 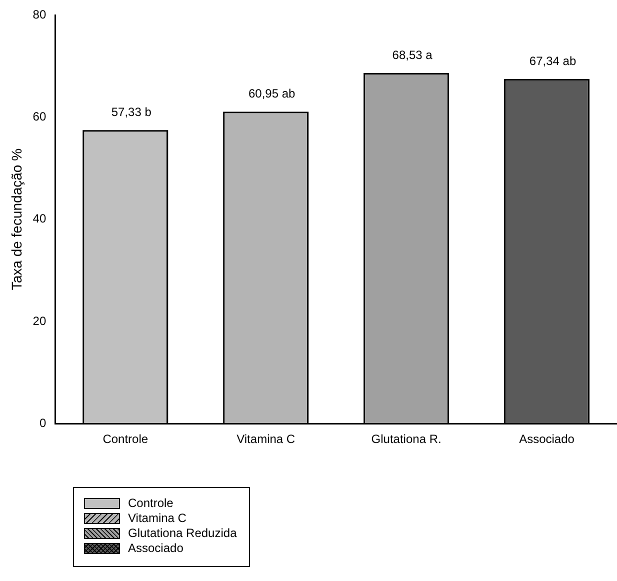 What do you see at coordinates (39, 14) in the screenshot?
I see `y-tick-label: 80` at bounding box center [39, 14].